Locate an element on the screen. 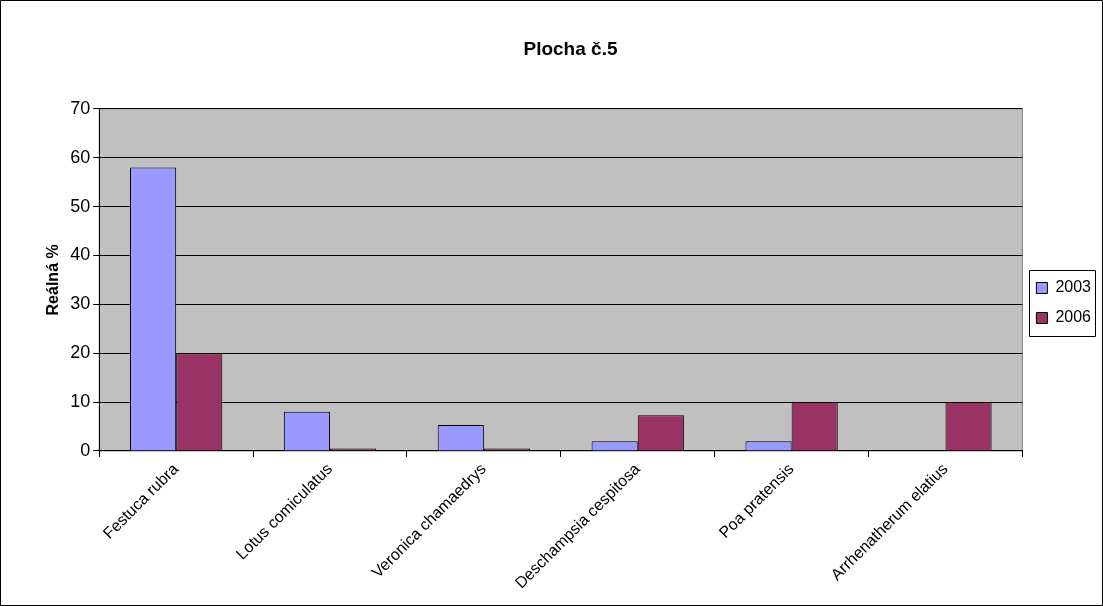  legend-label: 2003 is located at coordinates (1073, 287).